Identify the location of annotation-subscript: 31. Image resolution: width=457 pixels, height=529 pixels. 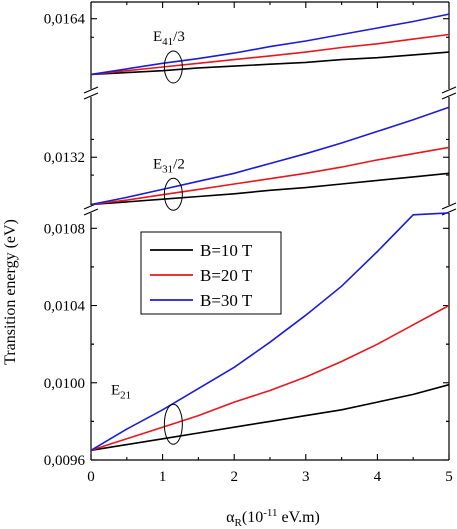
(167, 169).